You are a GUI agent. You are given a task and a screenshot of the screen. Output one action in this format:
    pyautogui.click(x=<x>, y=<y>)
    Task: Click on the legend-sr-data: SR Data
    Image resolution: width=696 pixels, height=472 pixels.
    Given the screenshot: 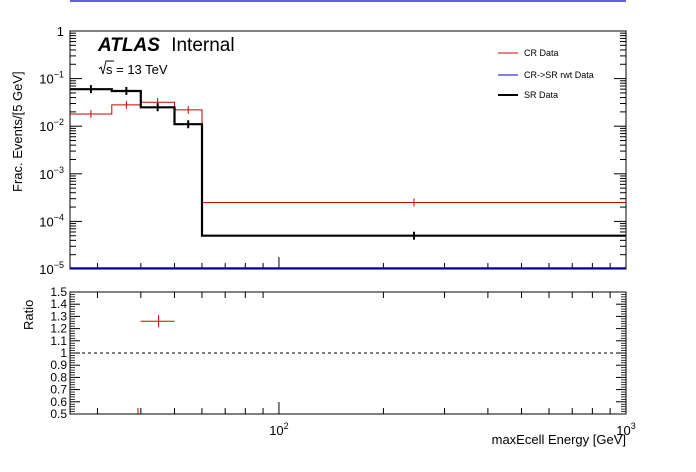 What is the action you would take?
    pyautogui.click(x=541, y=95)
    